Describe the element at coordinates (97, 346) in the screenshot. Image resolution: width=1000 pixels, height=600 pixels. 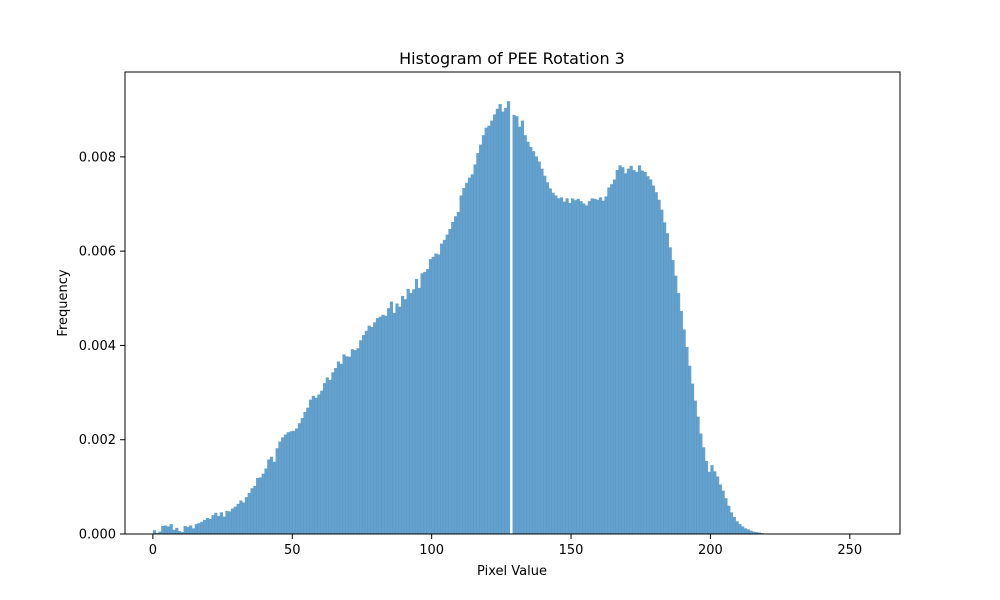
I see `y-tick-label: 0.004` at that location.